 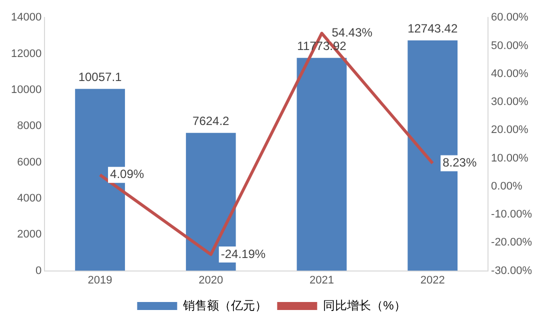 What do you see at coordinates (100, 77) in the screenshot?
I see `data-label: 10057.1` at bounding box center [100, 77].